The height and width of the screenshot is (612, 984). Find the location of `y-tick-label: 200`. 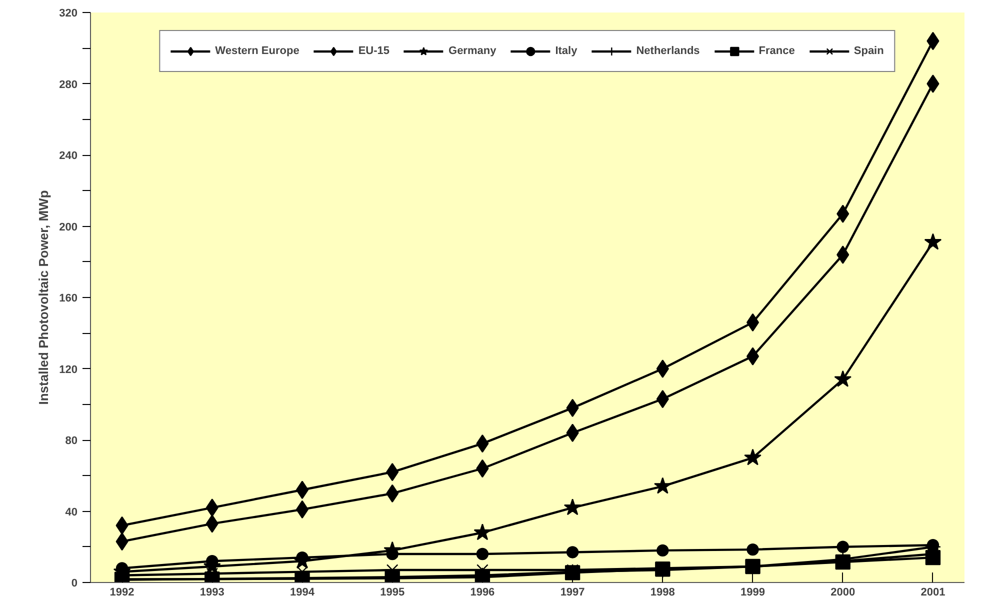

y-tick-label: 200 is located at coordinates (68, 227).